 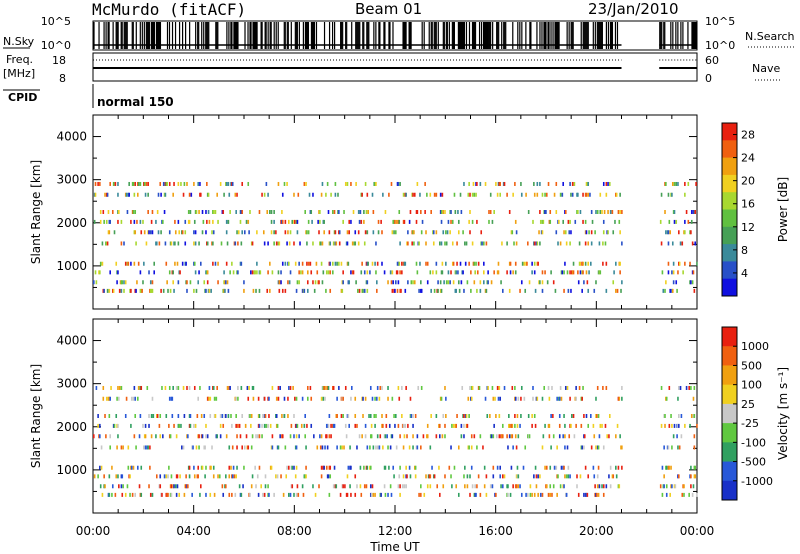 What do you see at coordinates (71, 341) in the screenshot?
I see `y-tick-label: 4000` at bounding box center [71, 341].